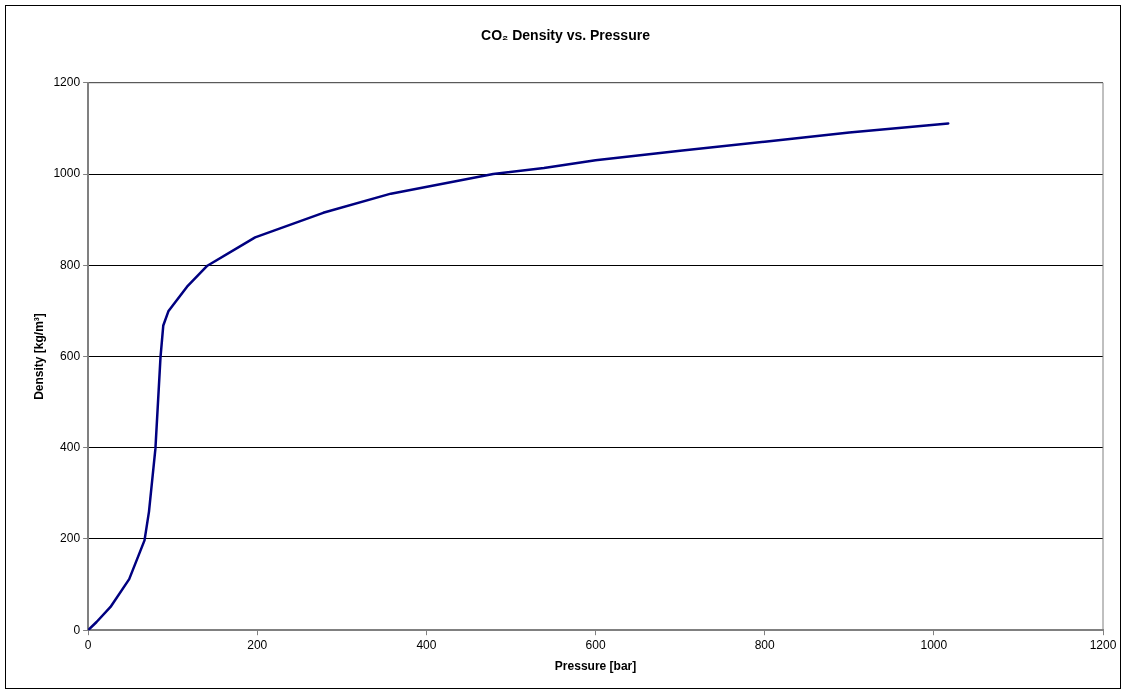  I want to click on chart-title: CO₂ Density vs. Pressure, so click(566, 35).